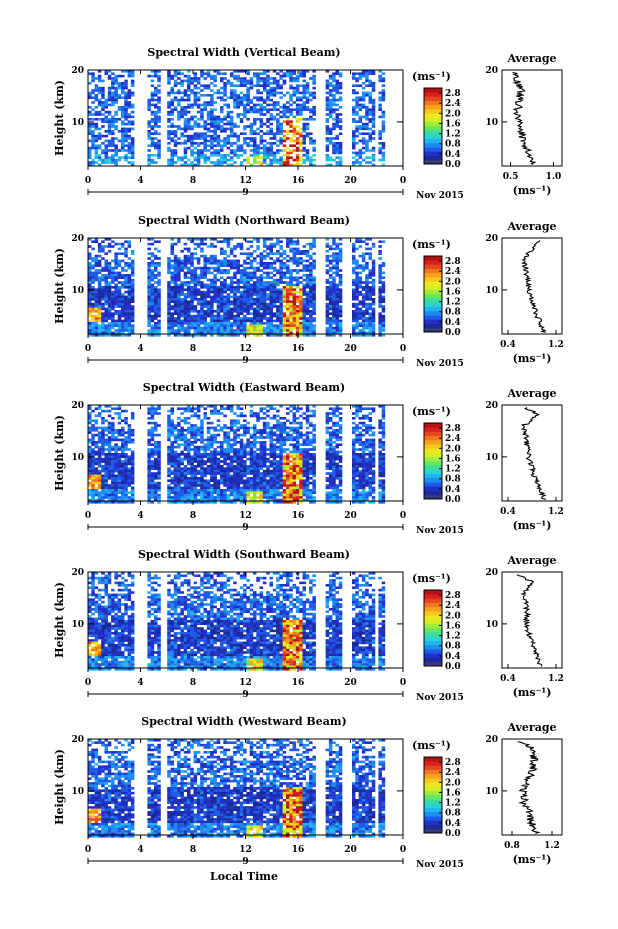 The image size is (618, 929). I want to click on colorbar-tick-label: 1.6, so click(453, 124).